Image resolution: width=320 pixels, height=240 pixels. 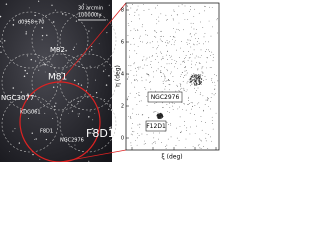 What do you see at coordinates (122, 11) in the screenshot?
I see `y-tick-label: 8` at bounding box center [122, 11].